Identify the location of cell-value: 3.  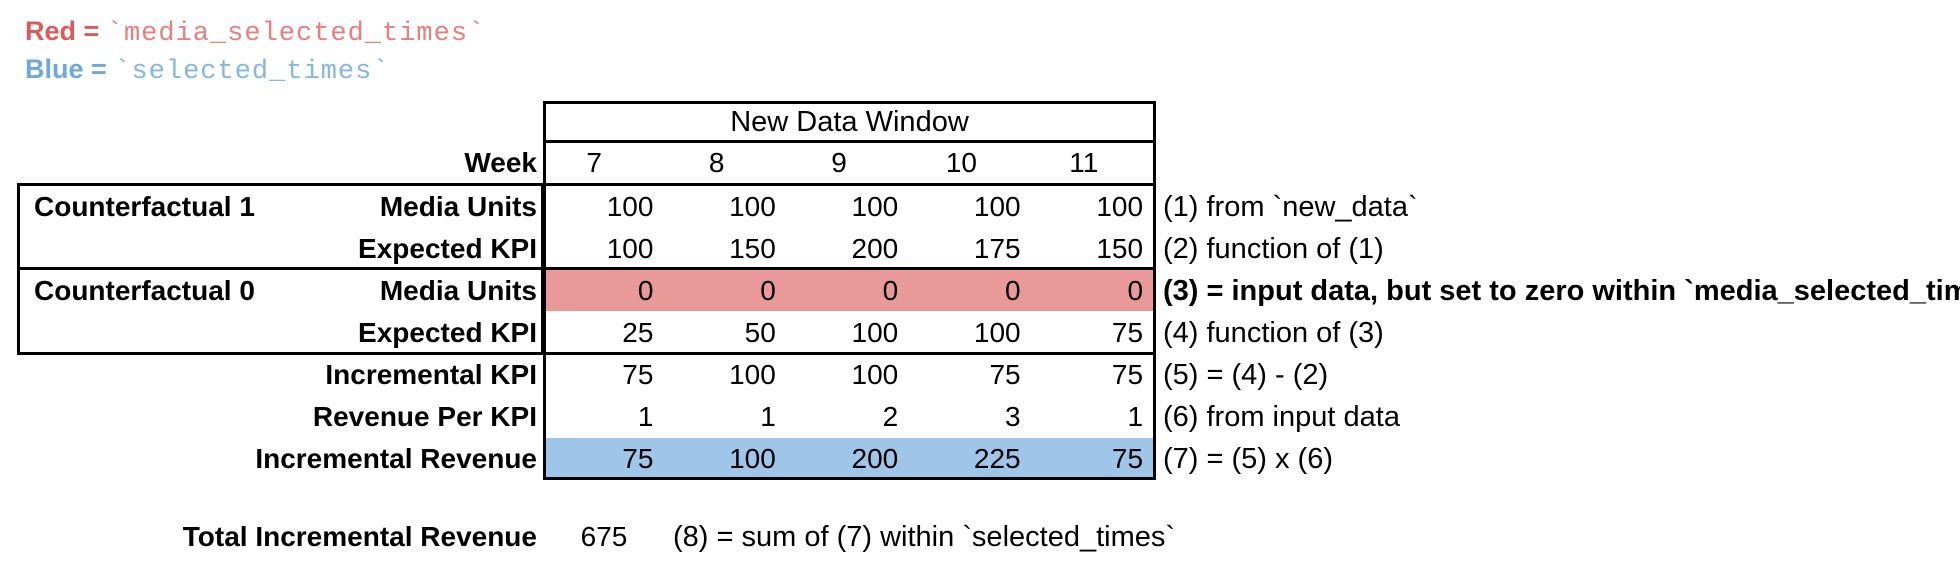
(1013, 416).